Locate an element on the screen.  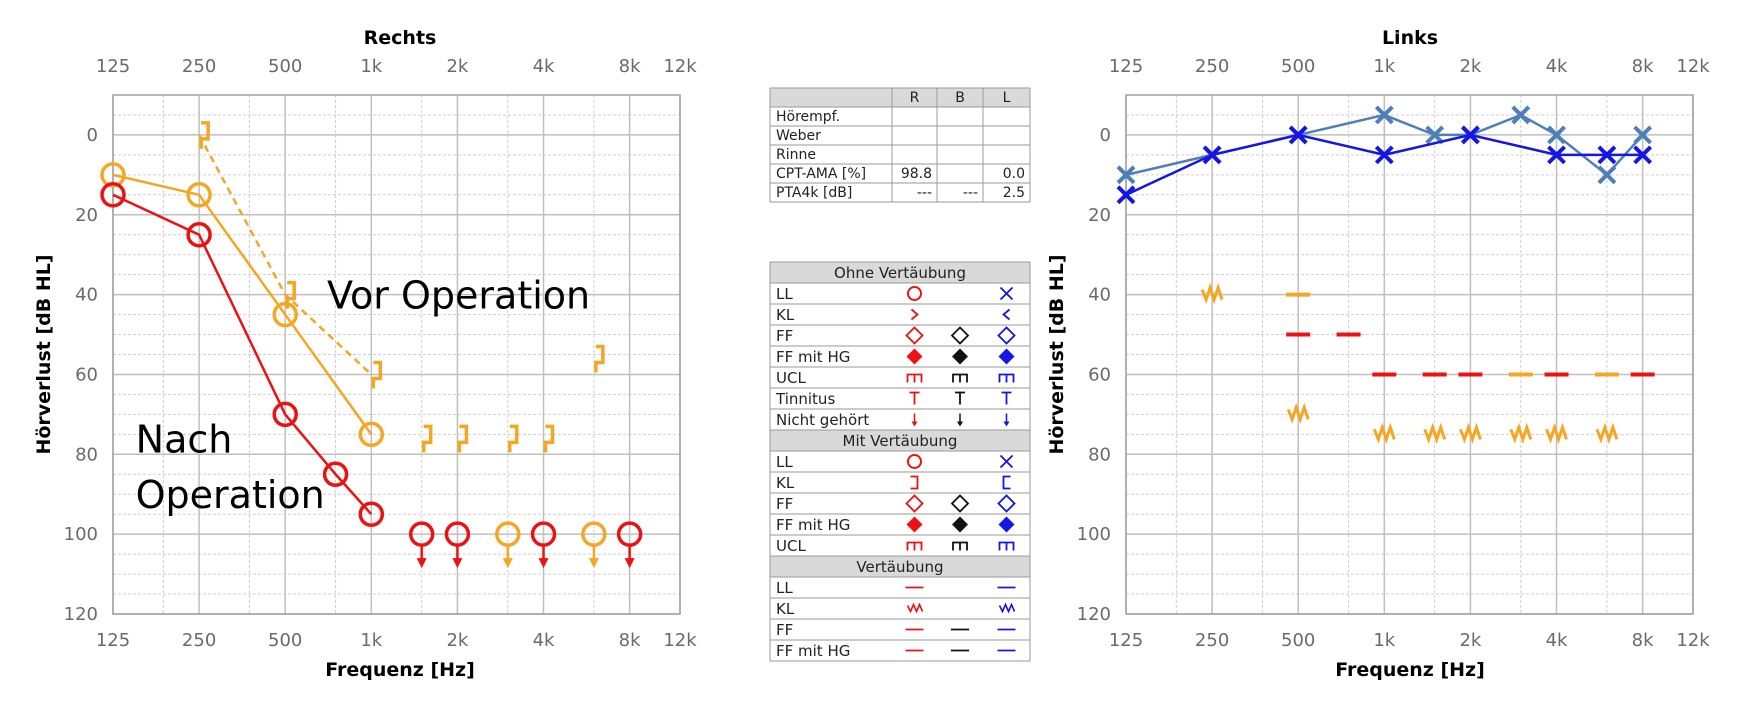
x-tick-label-bottom: 2k is located at coordinates (1470, 640).